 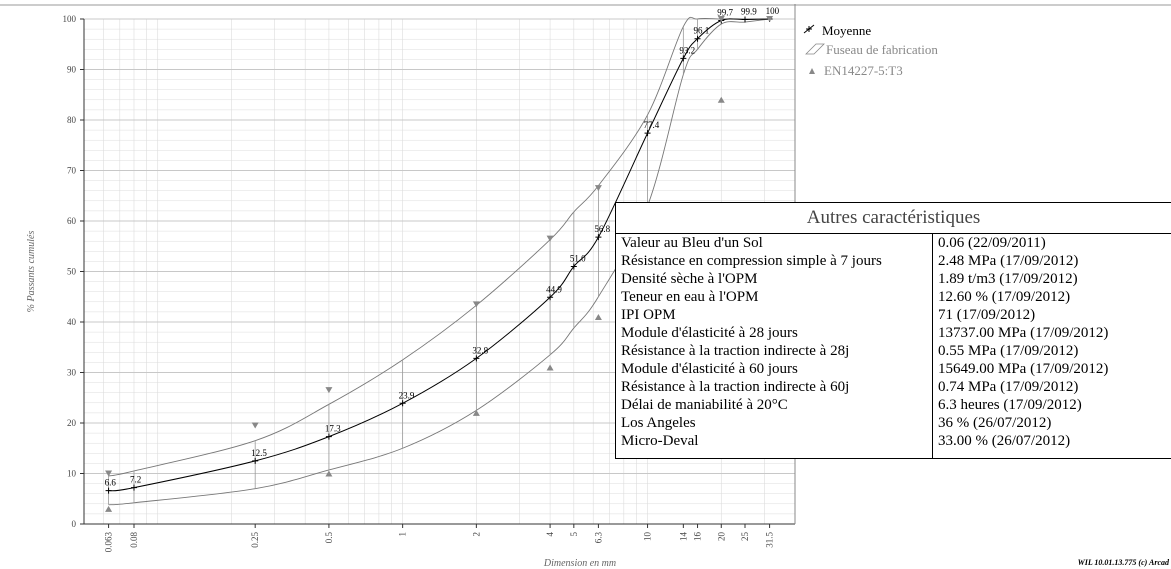 What do you see at coordinates (987, 315) in the screenshot?
I see `property-value: 71 (17/09/2012)` at bounding box center [987, 315].